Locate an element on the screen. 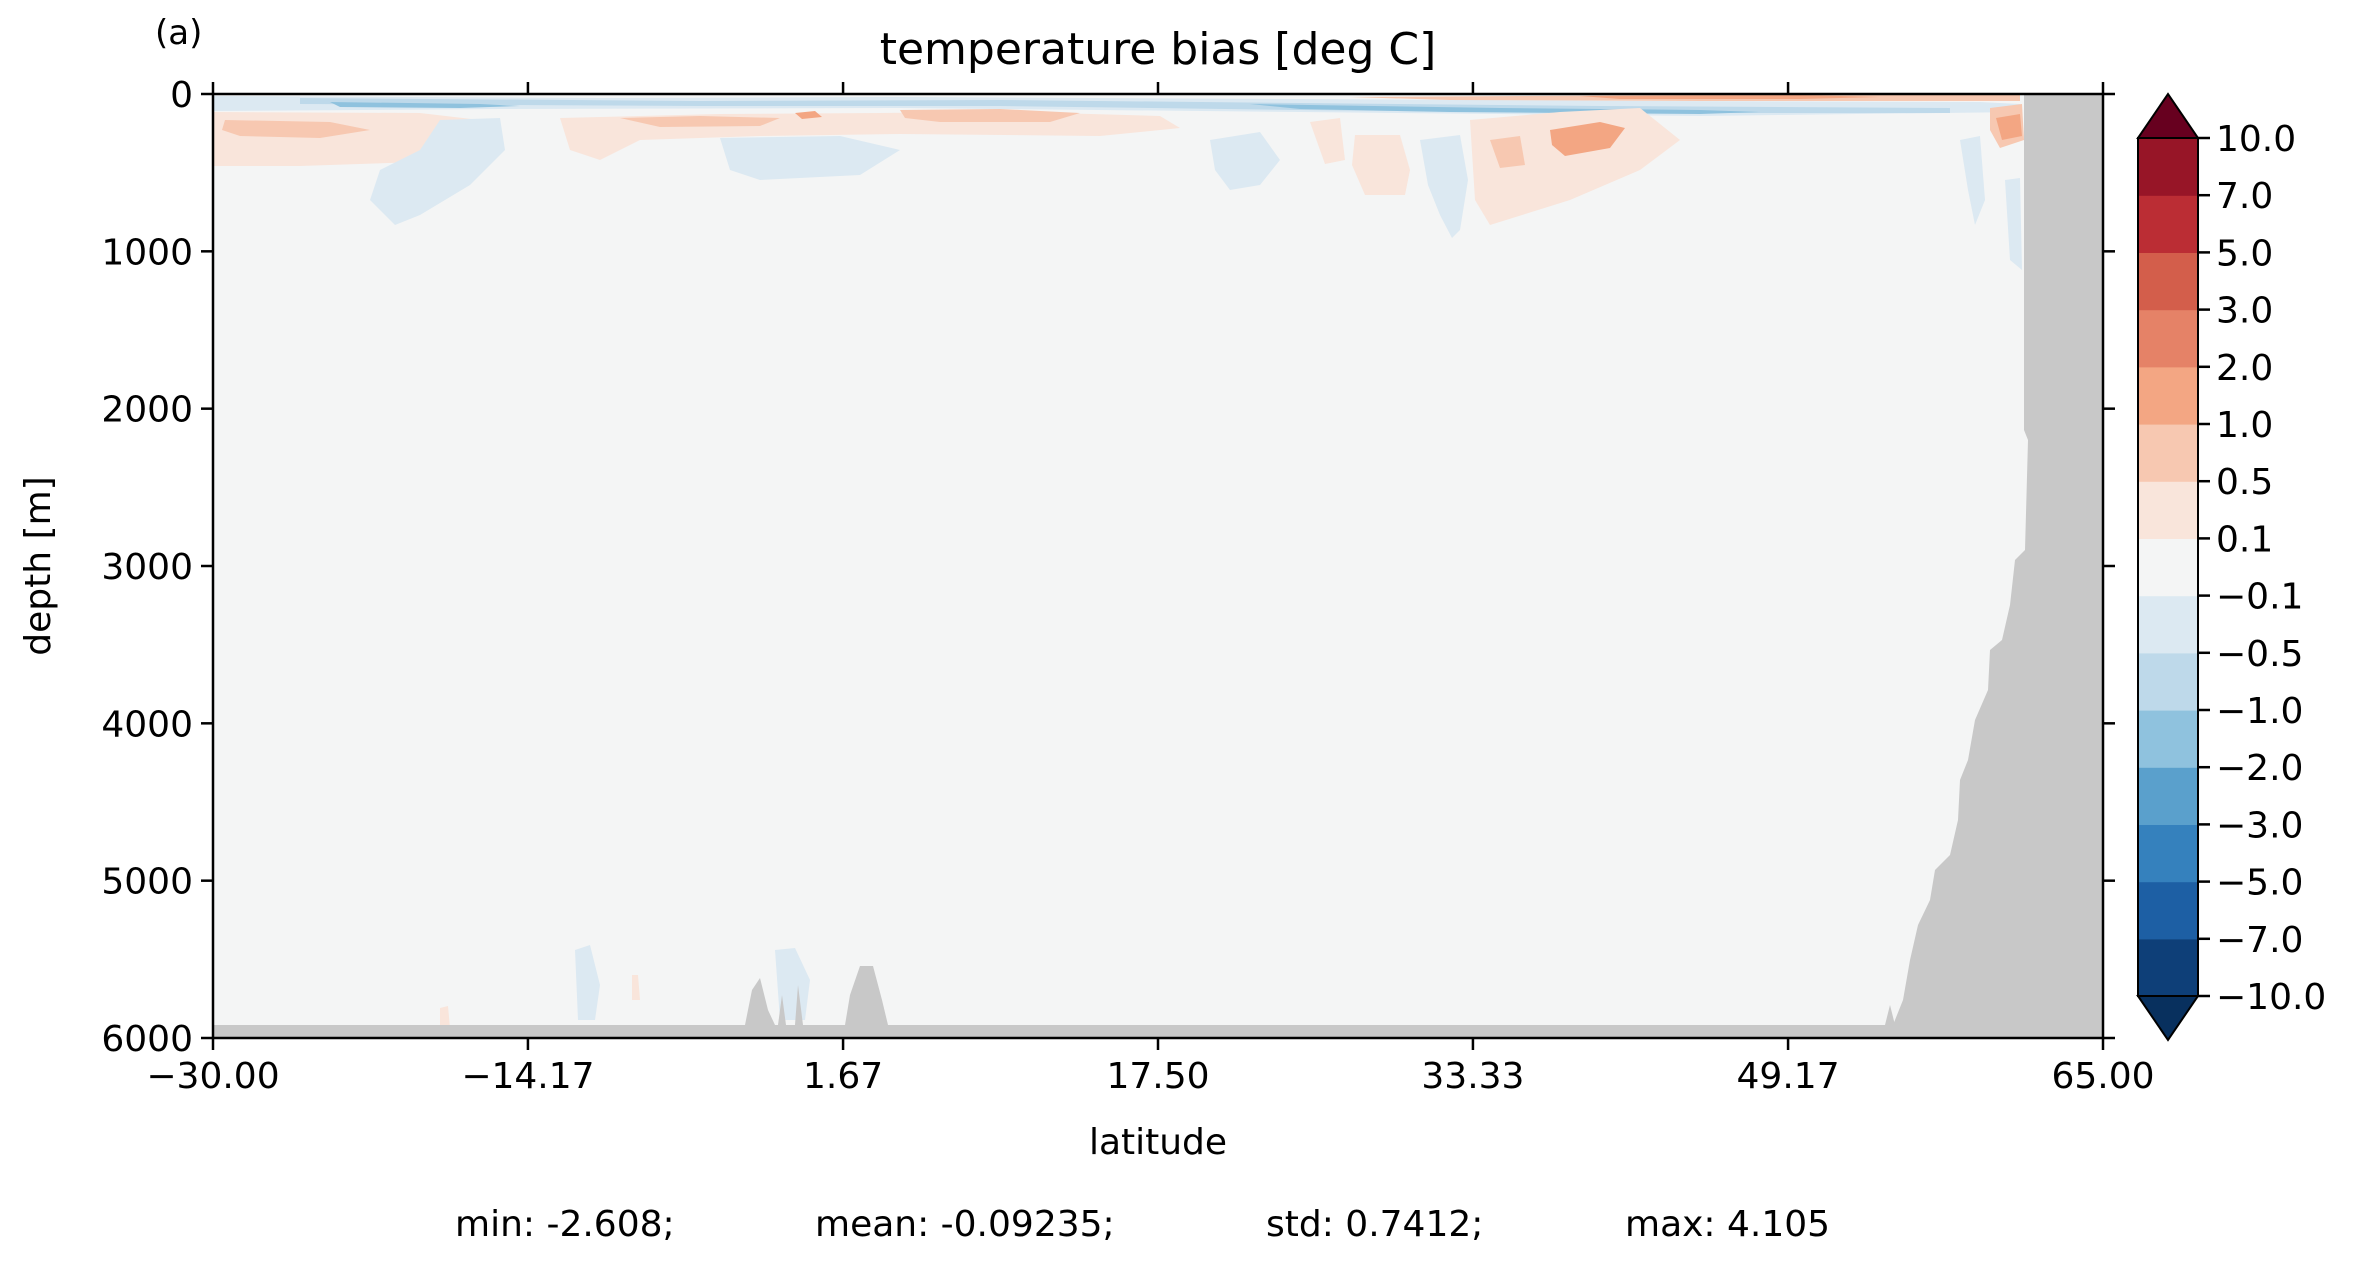  warm-band-tropics-core is located at coordinates (700, 121).